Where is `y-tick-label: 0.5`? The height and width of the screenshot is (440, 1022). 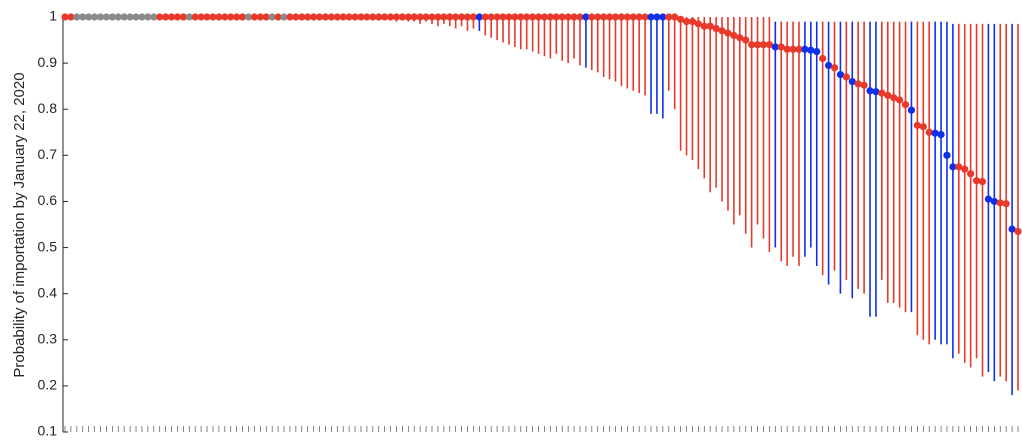
y-tick-label: 0.5 is located at coordinates (48, 246).